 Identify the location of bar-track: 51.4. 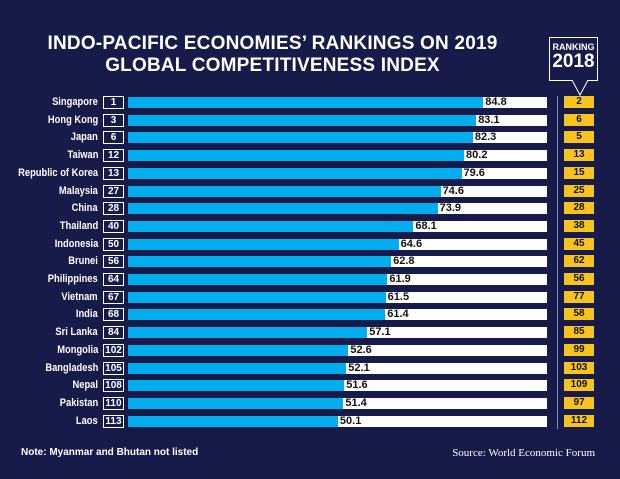
(337, 403).